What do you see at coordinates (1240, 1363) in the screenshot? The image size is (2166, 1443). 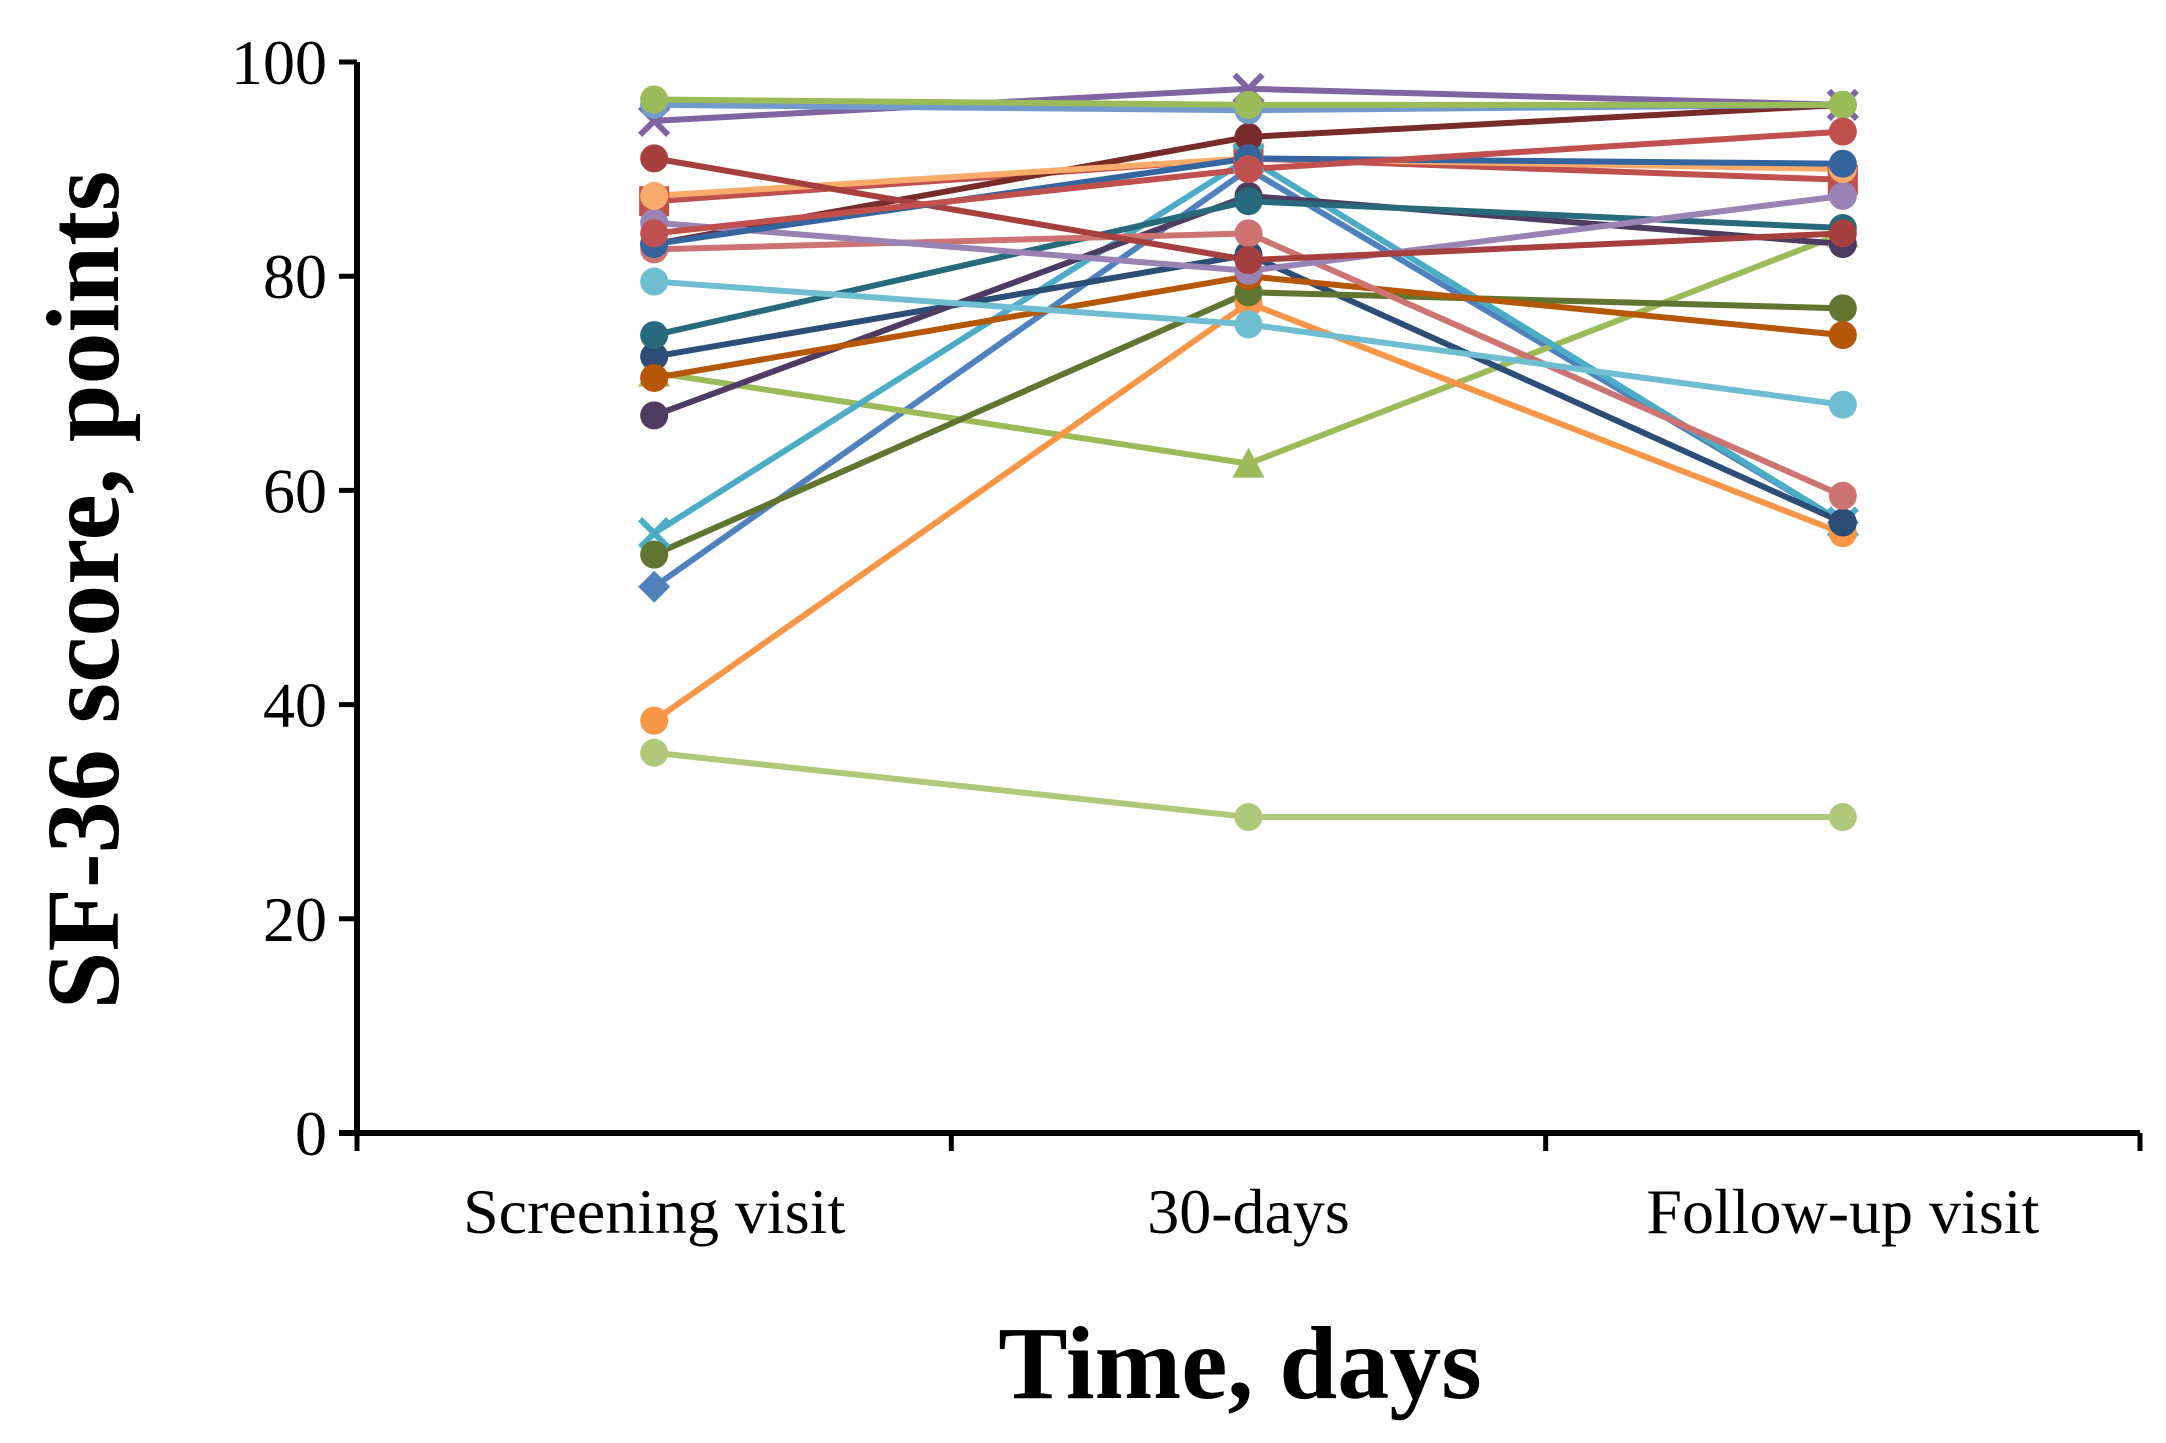 I see `x-axis-title: Time, days` at bounding box center [1240, 1363].